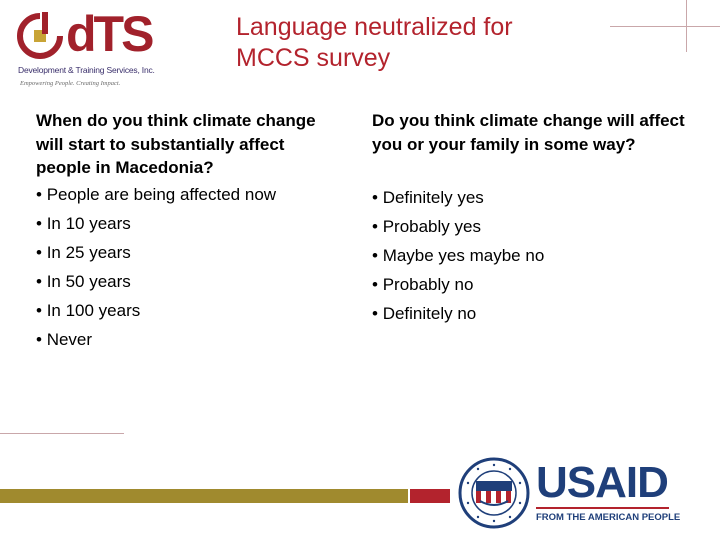 This screenshot has height=540, width=720. I want to click on decorative-line-top, so click(665, 26).